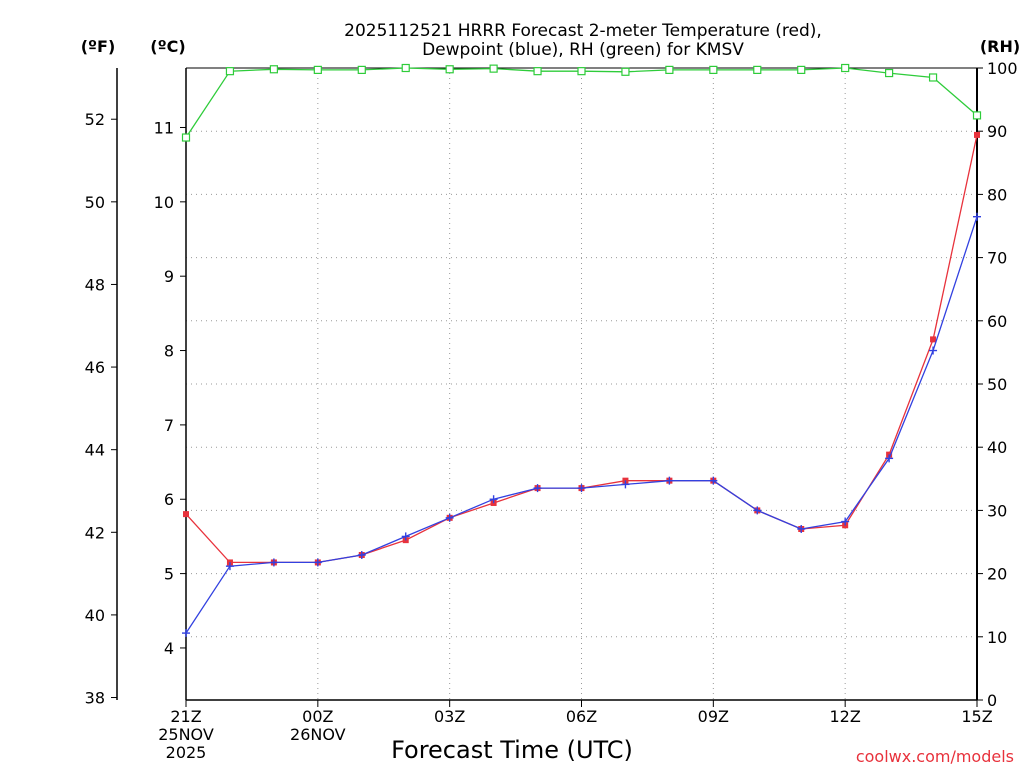 Image resolution: width=1024 pixels, height=768 pixels. What do you see at coordinates (95, 698) in the screenshot?
I see `fahrenheit-tick-label: 38` at bounding box center [95, 698].